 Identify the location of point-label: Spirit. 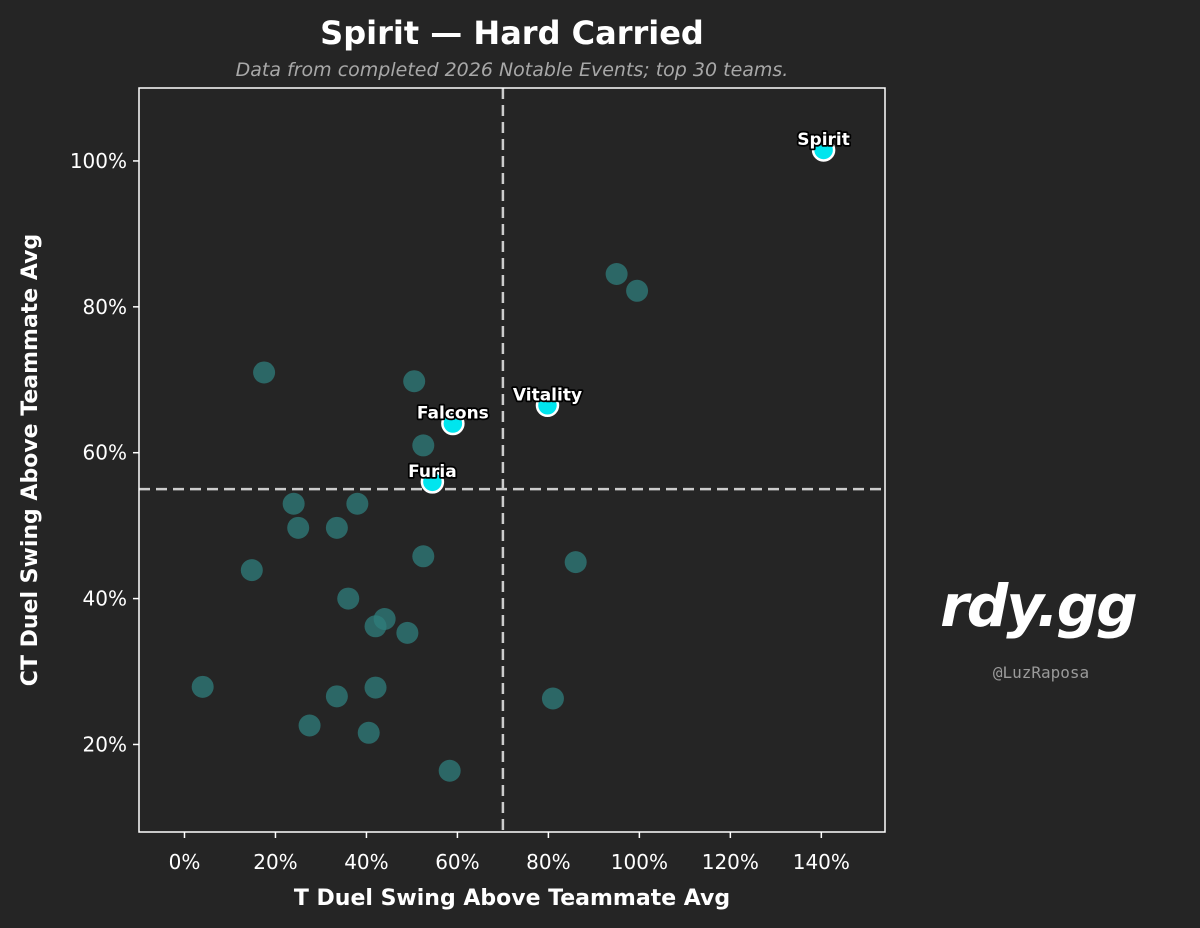
(823, 140).